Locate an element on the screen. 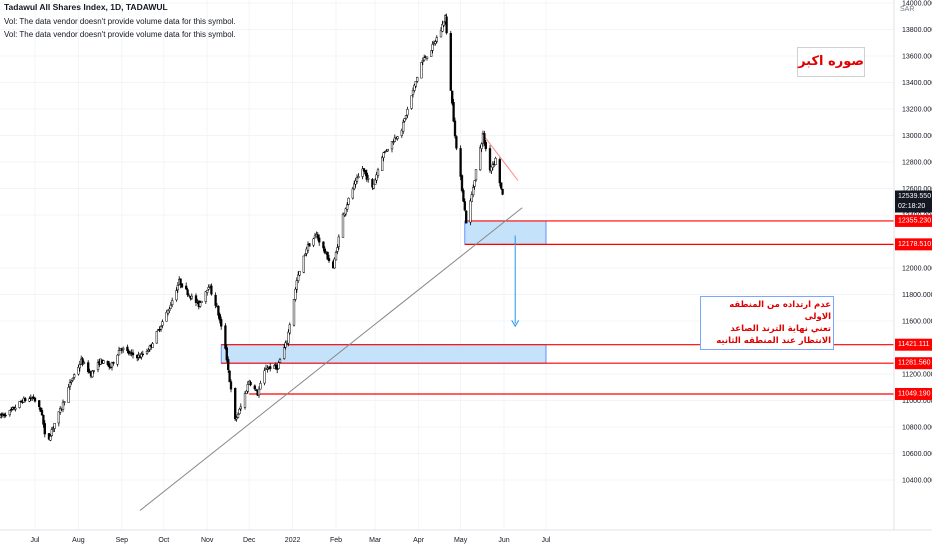 This screenshot has height=550, width=932. time-tick-label: Dec is located at coordinates (249, 540).